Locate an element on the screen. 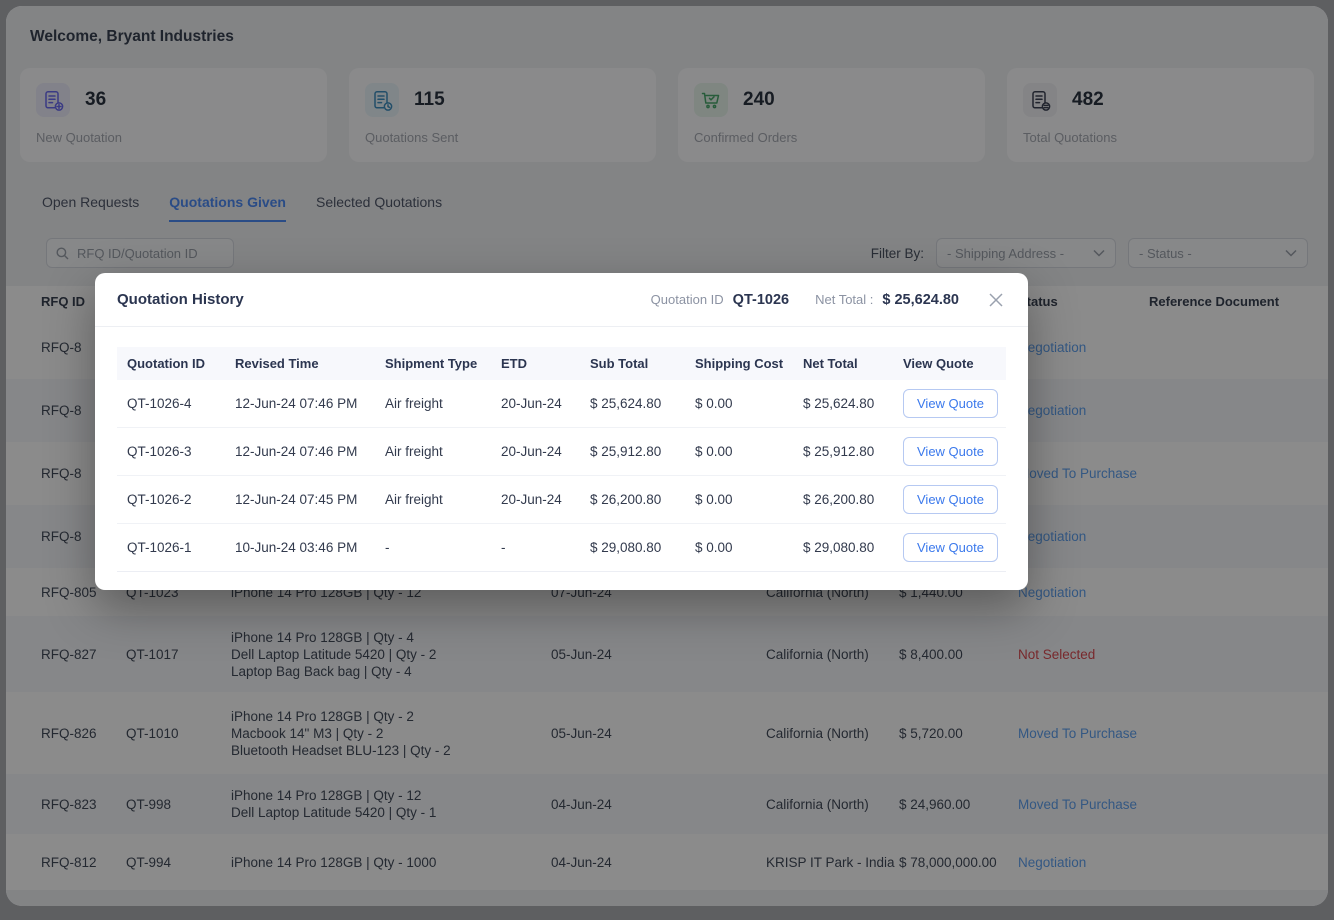 The width and height of the screenshot is (1334, 920). search-input-wrapper is located at coordinates (140, 253).